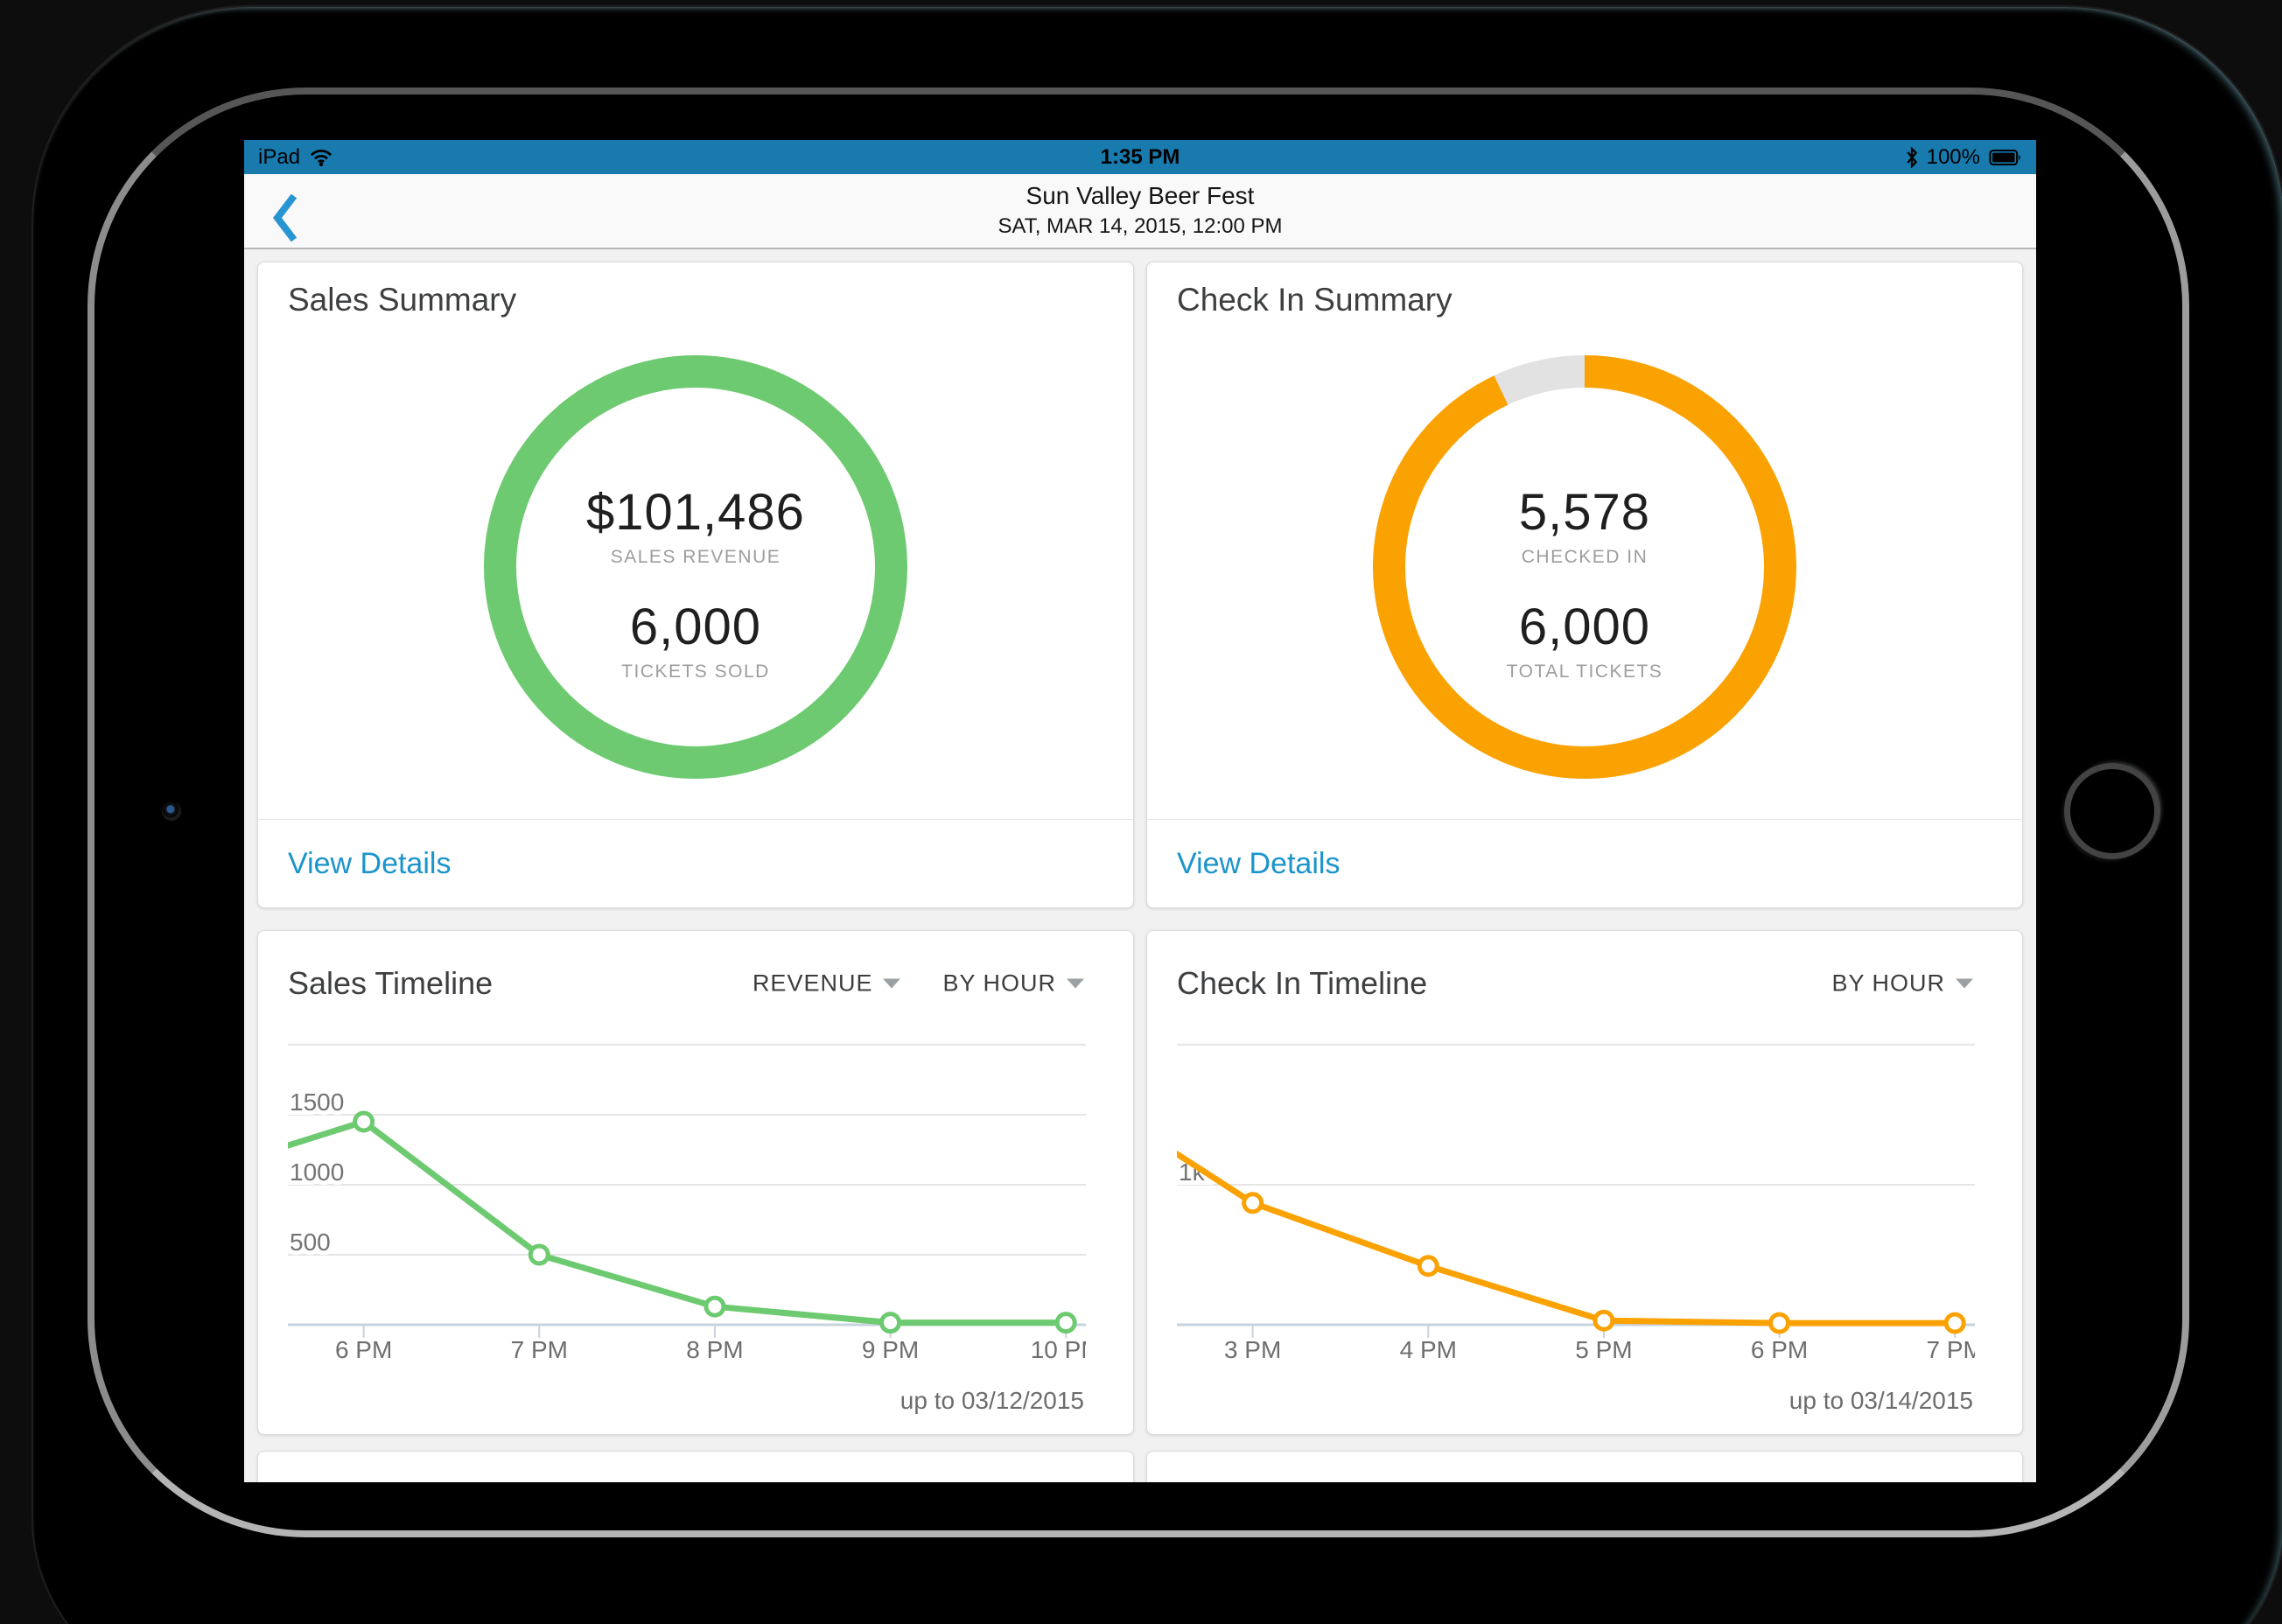 The image size is (2282, 1624). Describe the element at coordinates (402, 300) in the screenshot. I see `card-title: Sales Summary` at that location.